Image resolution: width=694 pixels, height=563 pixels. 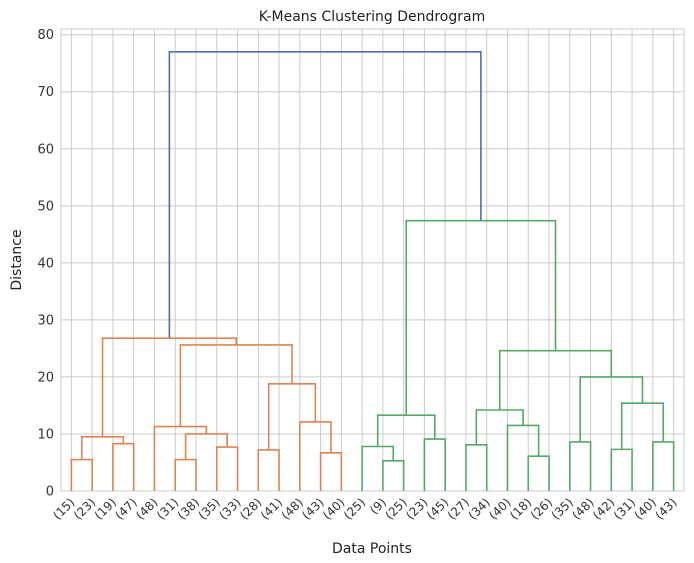 I want to click on leaf-label: (25), so click(x=354, y=508).